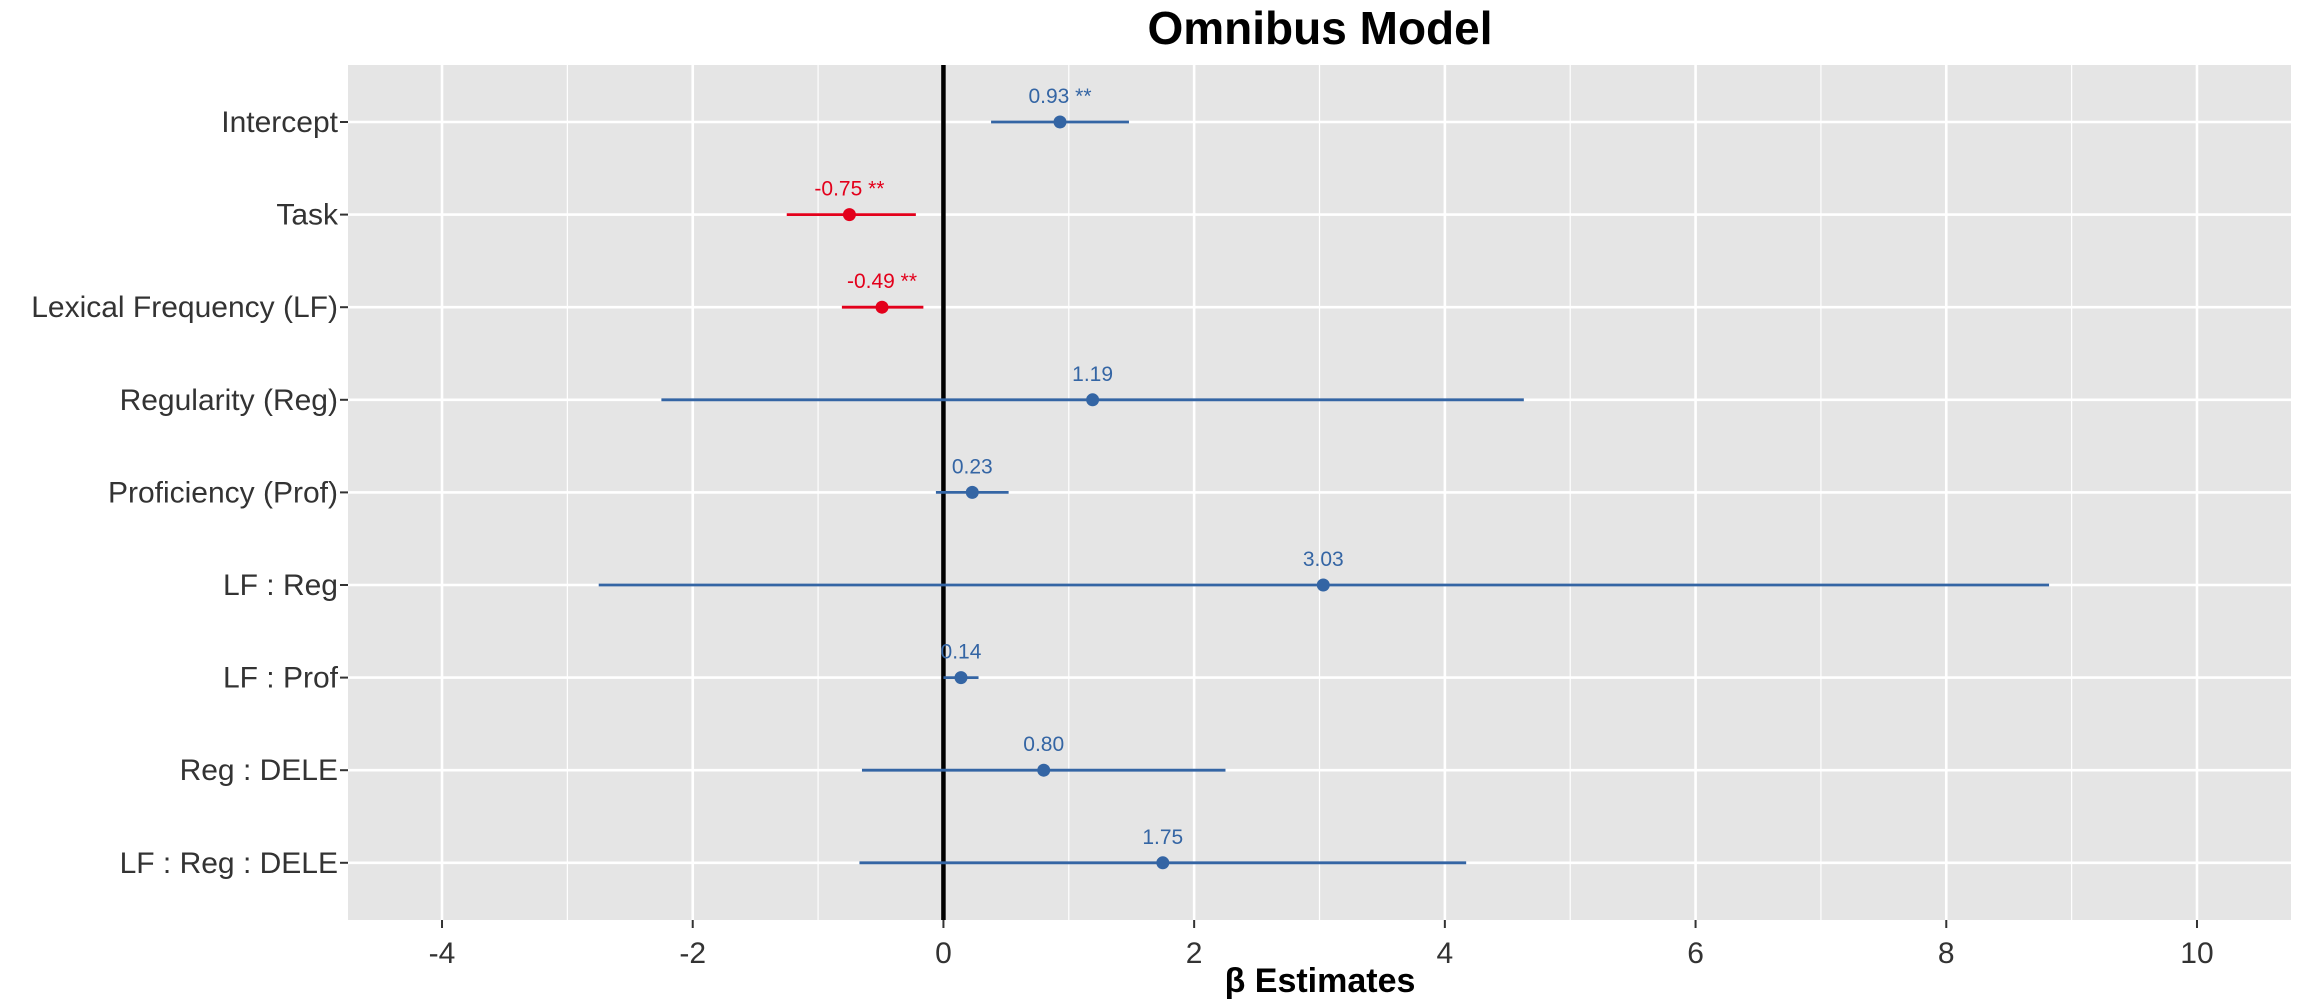  Describe the element at coordinates (961, 652) in the screenshot. I see `estimate-label: 0.14` at that location.